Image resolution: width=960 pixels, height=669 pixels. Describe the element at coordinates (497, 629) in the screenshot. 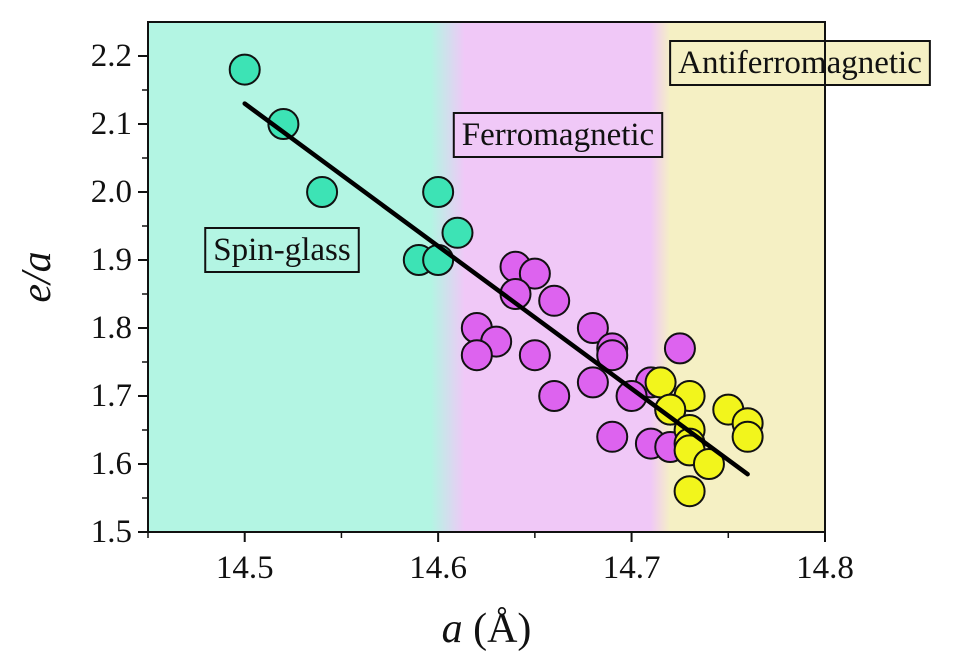

I see `x-axis-unit: (Å)` at that location.